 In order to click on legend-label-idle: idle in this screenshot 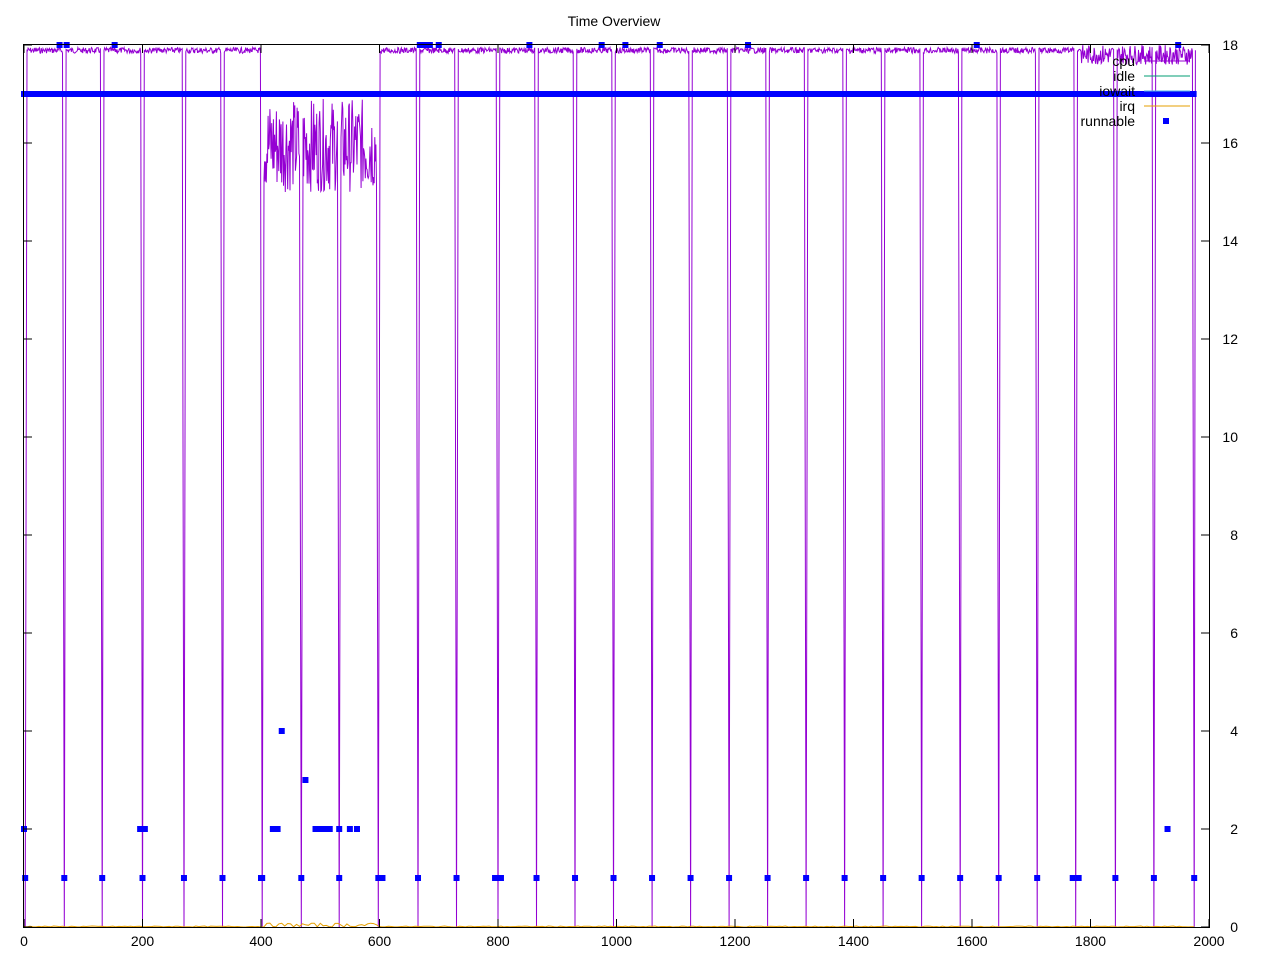, I will do `click(1124, 76)`.